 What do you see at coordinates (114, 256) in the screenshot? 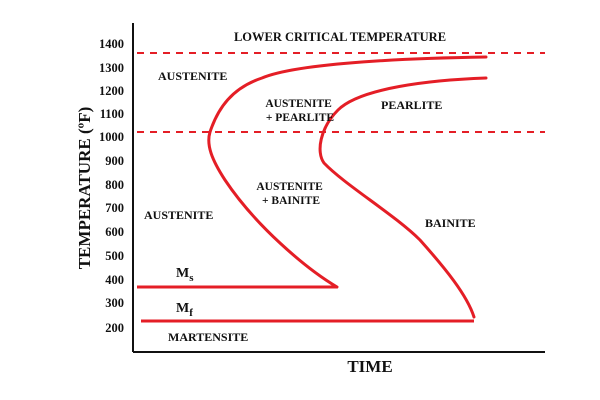
I see `y-tick-label: 500` at bounding box center [114, 256].